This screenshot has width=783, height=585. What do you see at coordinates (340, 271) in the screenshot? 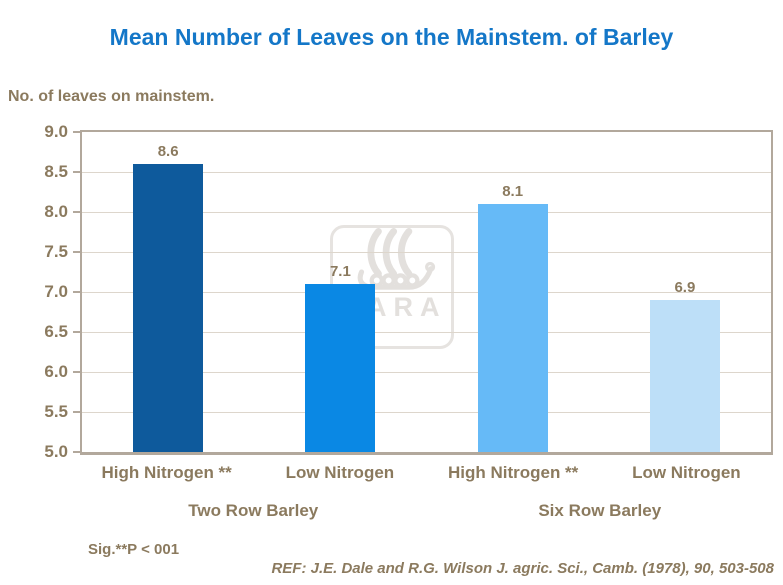
I see `bar-value-label: 7.1` at bounding box center [340, 271].